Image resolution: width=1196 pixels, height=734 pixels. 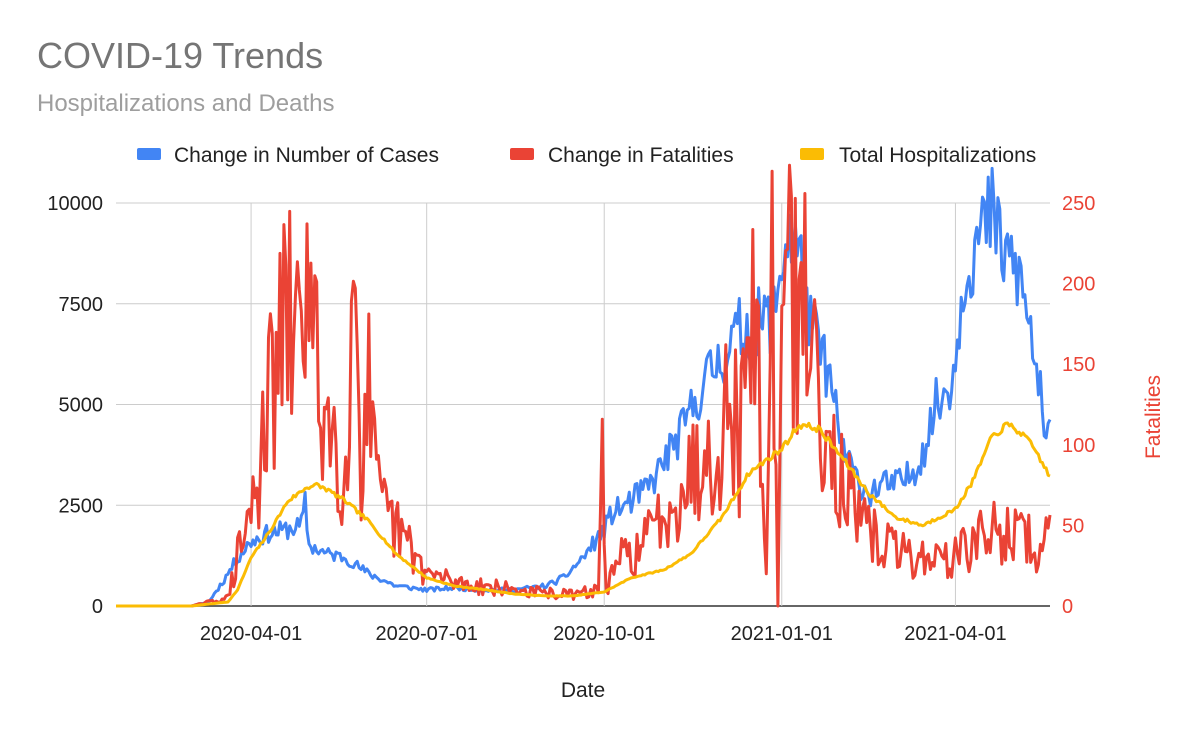 What do you see at coordinates (1067, 607) in the screenshot?
I see `y2-tick-label: 0` at bounding box center [1067, 607].